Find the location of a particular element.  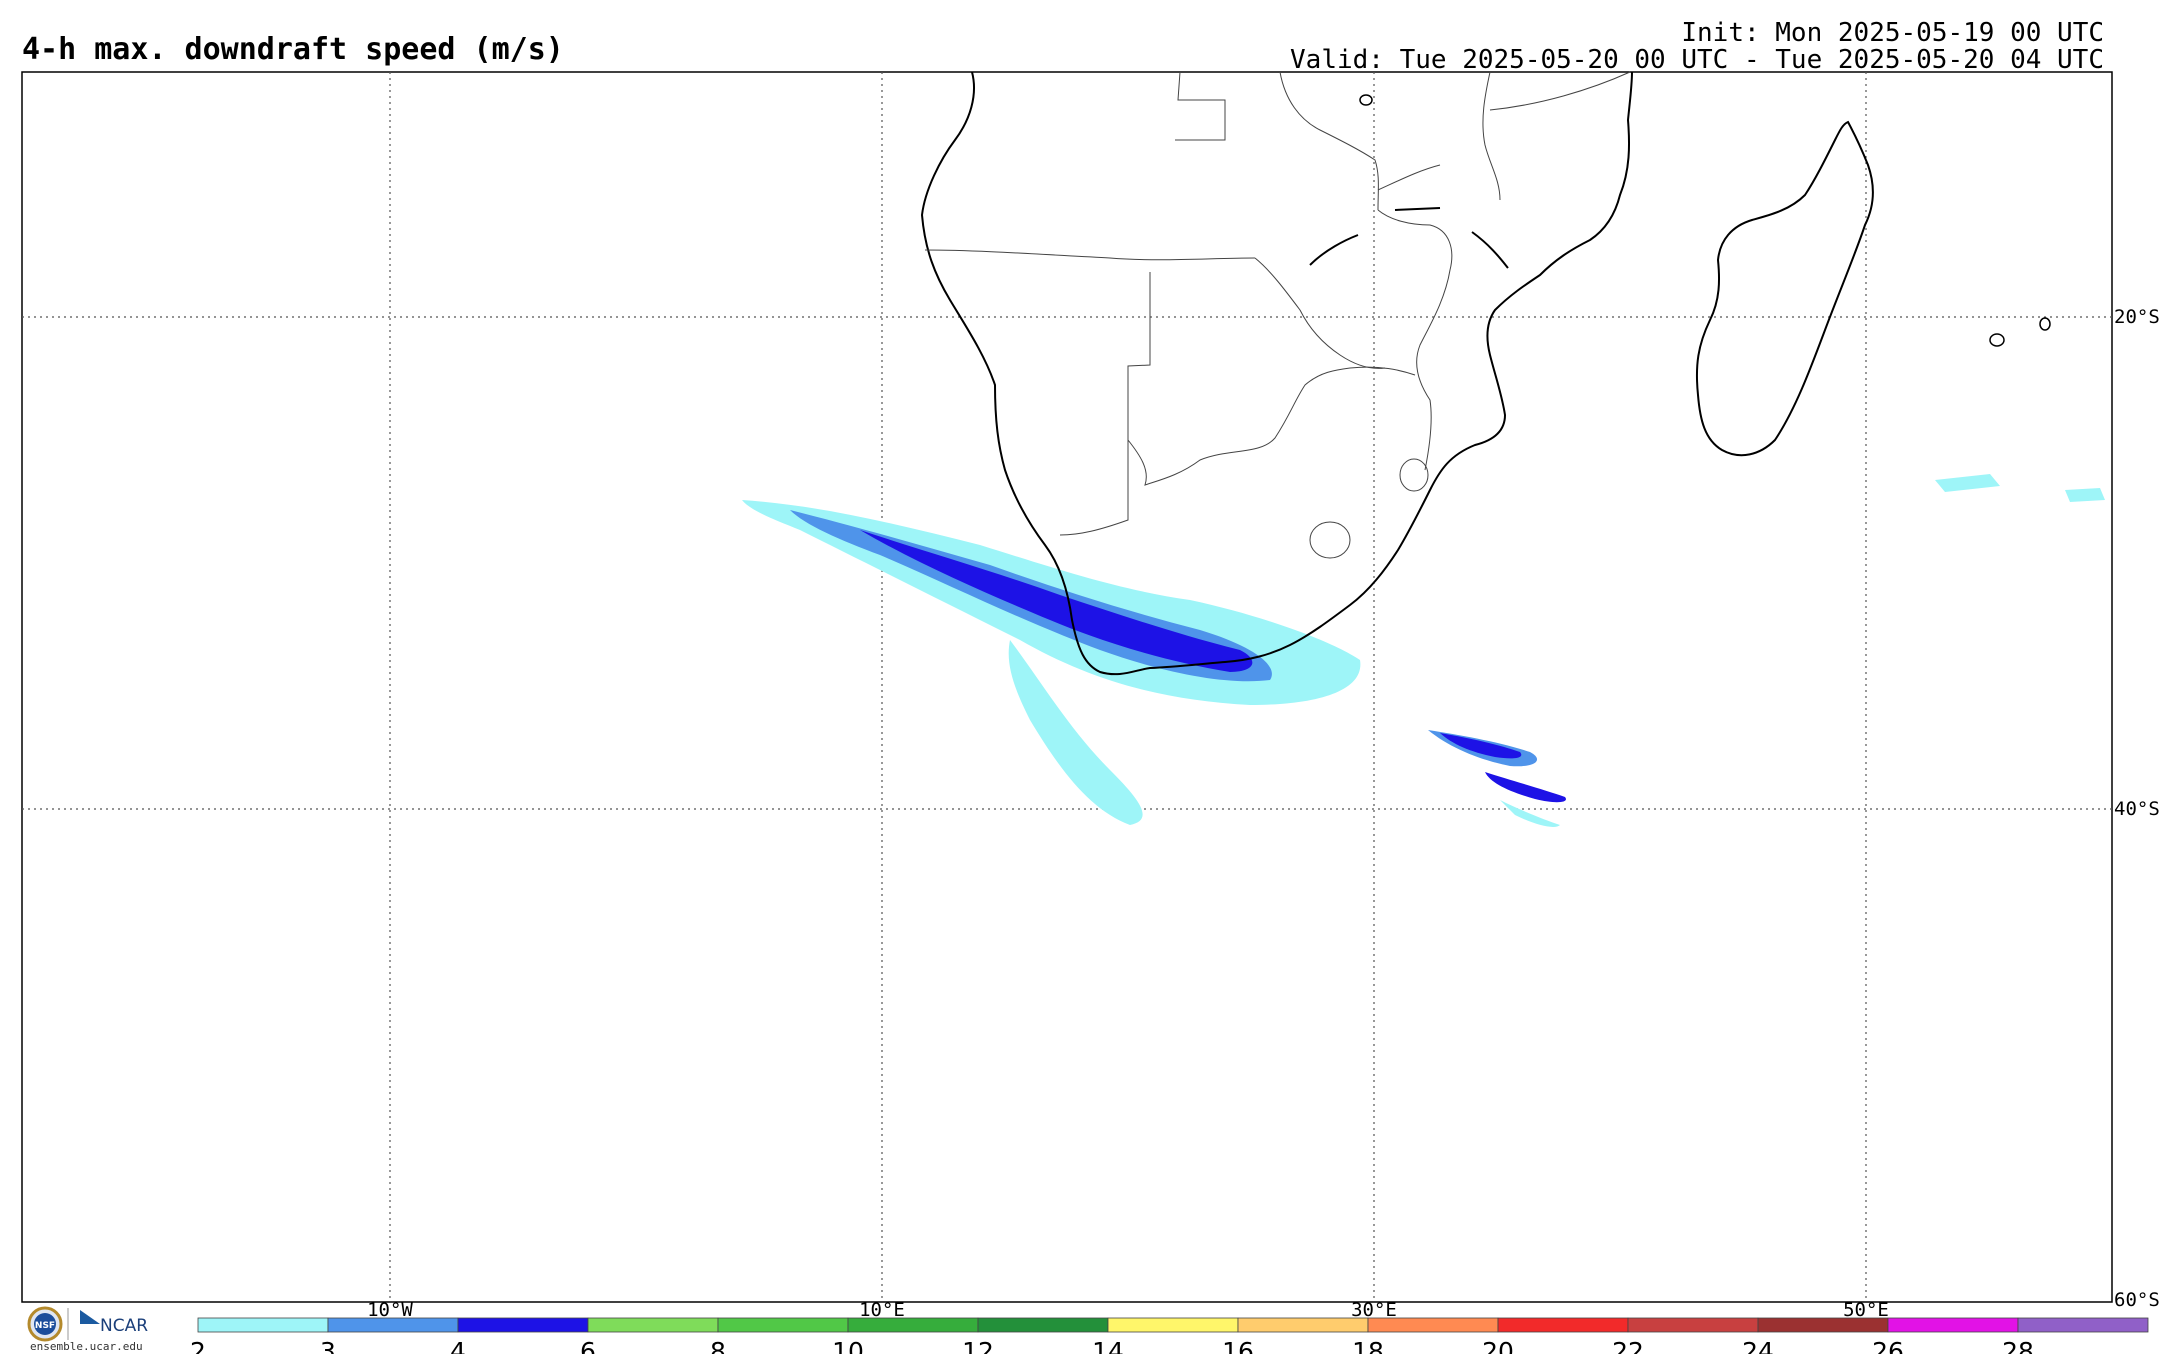

lake-coastline is located at coordinates (1366, 100).